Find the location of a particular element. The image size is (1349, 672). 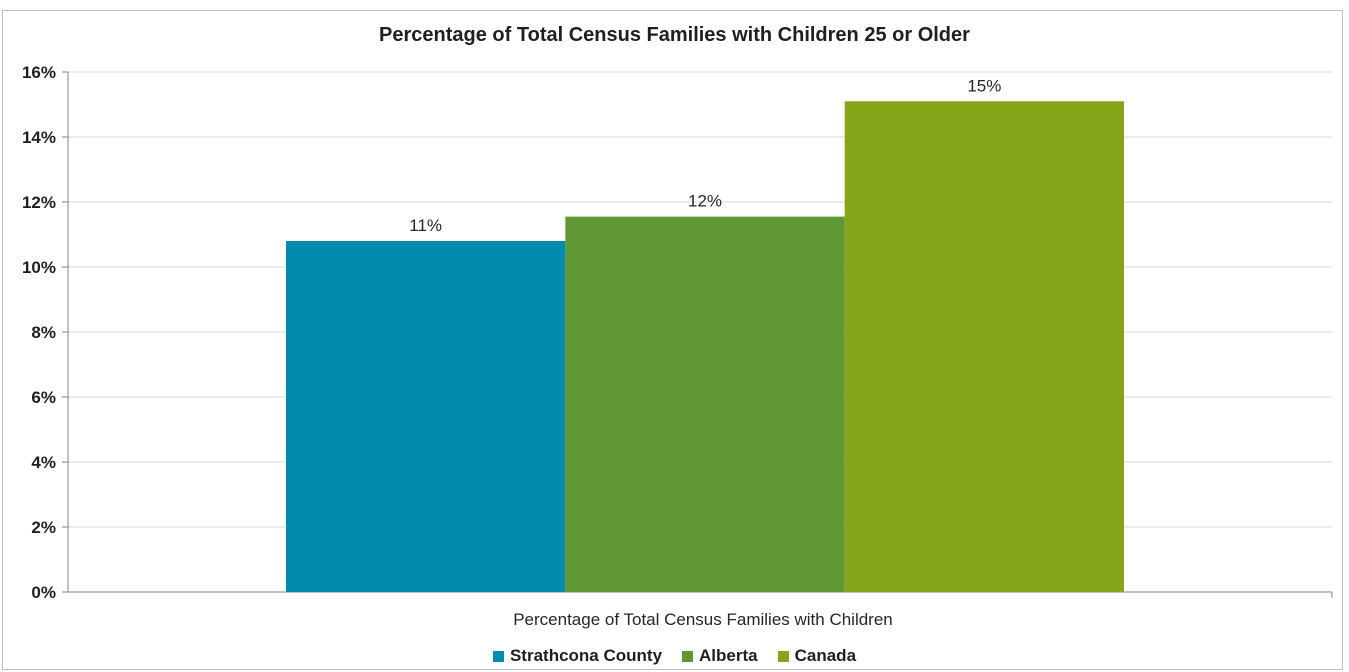

legend-swatch-canada is located at coordinates (783, 656).